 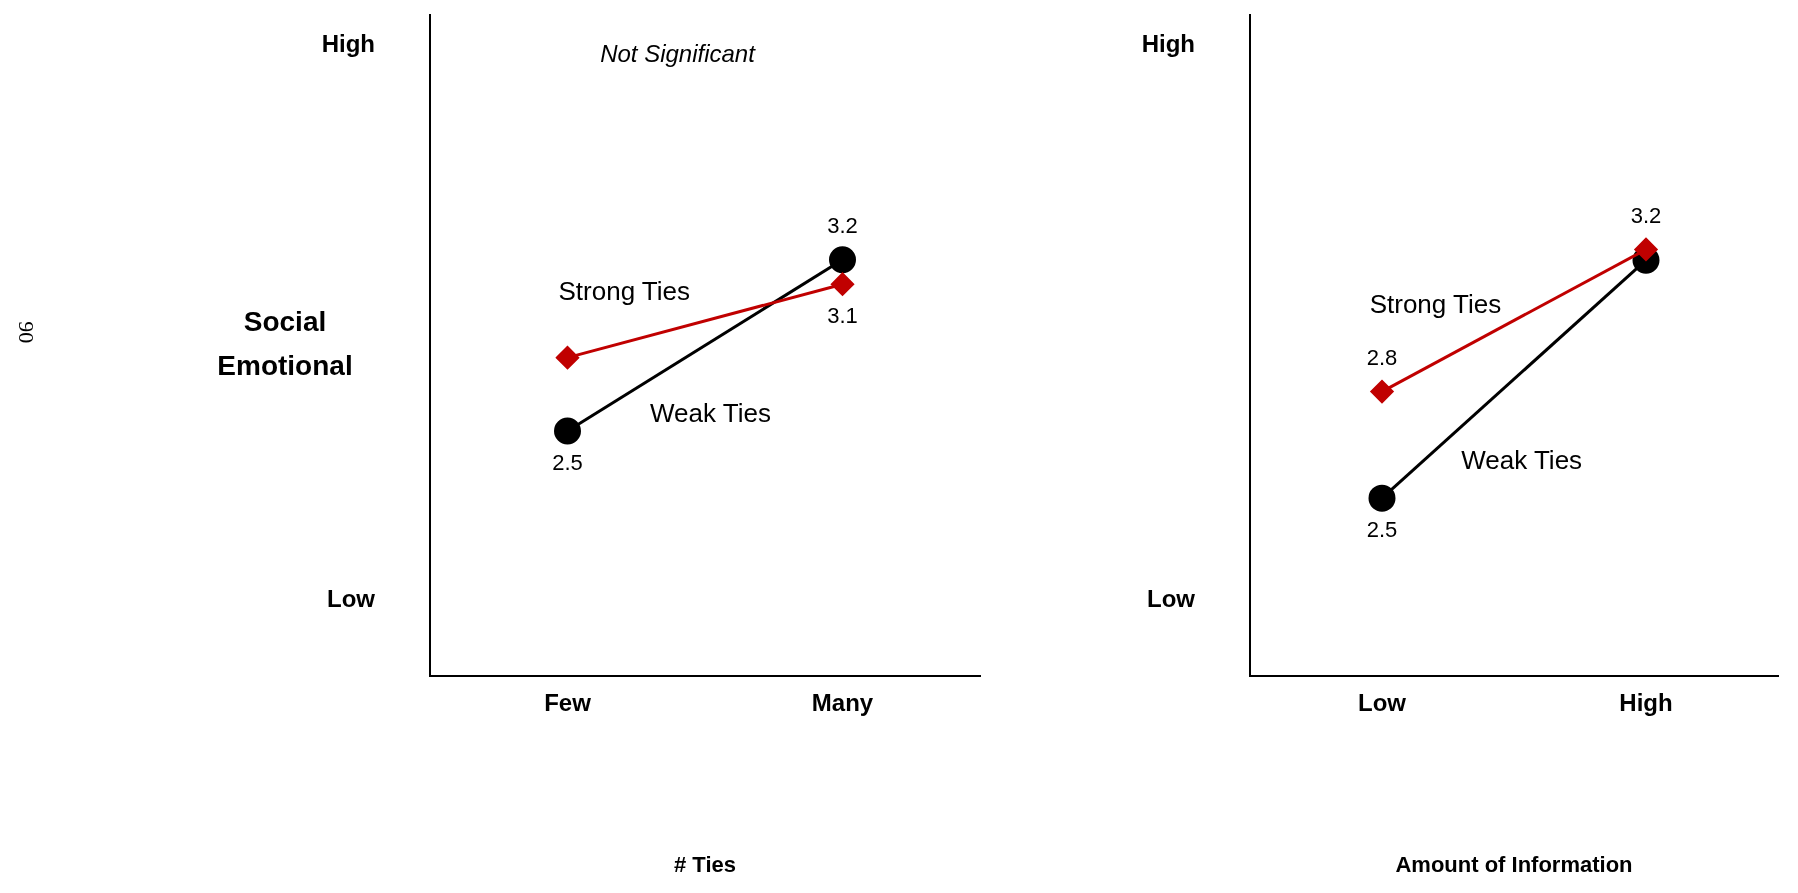 I want to click on data-label: 3.1, so click(x=842, y=316).